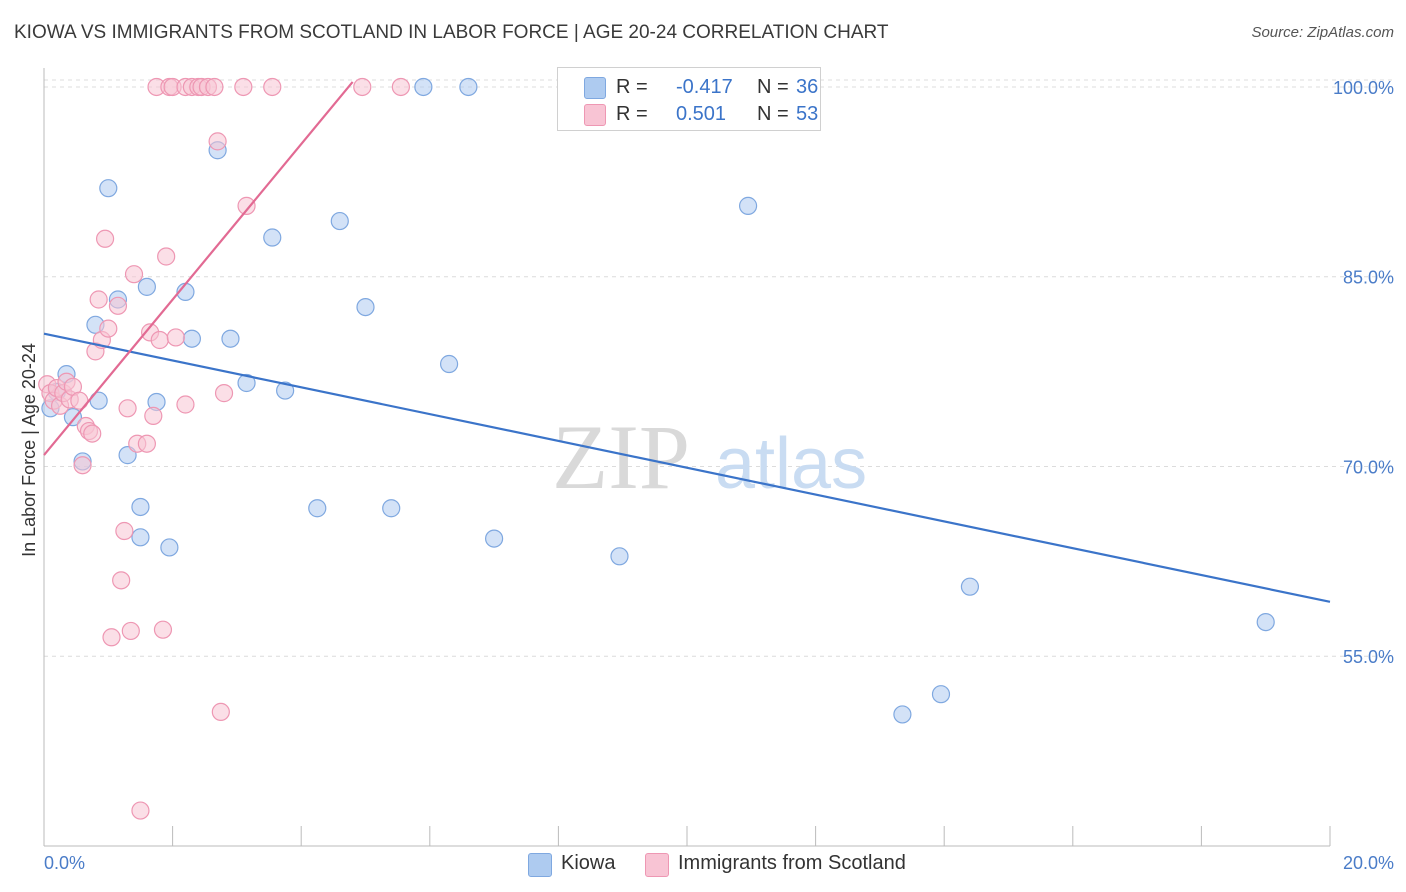 The image size is (1406, 892). What do you see at coordinates (709, 457) in the screenshot?
I see `watermark: ZIP atlas` at bounding box center [709, 457].